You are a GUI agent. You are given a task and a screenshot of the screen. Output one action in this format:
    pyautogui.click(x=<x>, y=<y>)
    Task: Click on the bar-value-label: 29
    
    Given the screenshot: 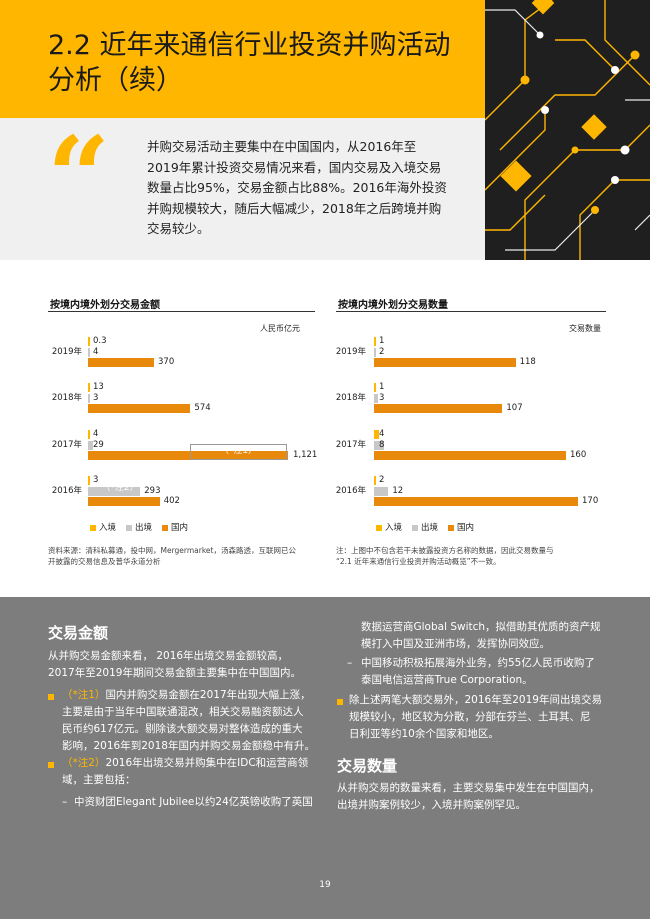 What is the action you would take?
    pyautogui.click(x=98, y=444)
    